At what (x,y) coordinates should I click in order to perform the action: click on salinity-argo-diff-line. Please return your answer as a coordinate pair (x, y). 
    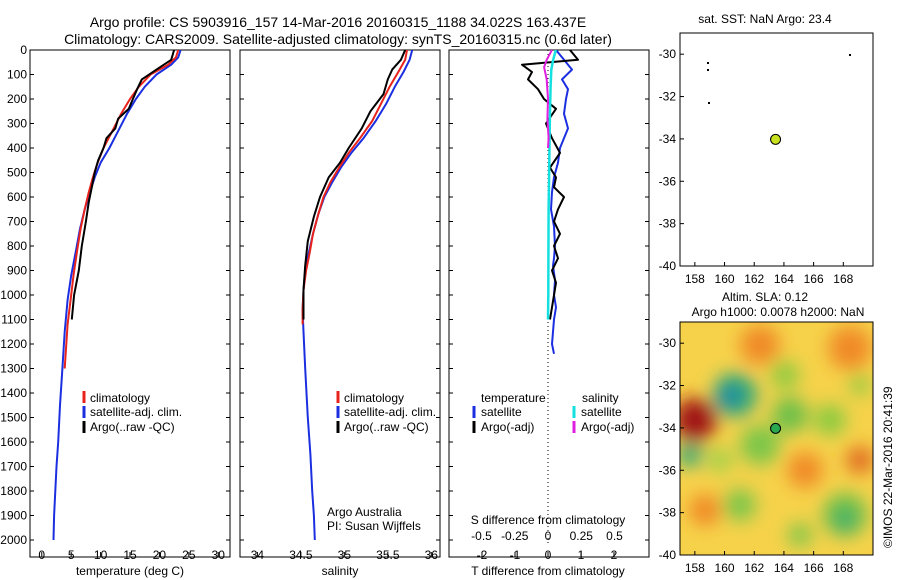
    Looking at the image, I should click on (548, 99).